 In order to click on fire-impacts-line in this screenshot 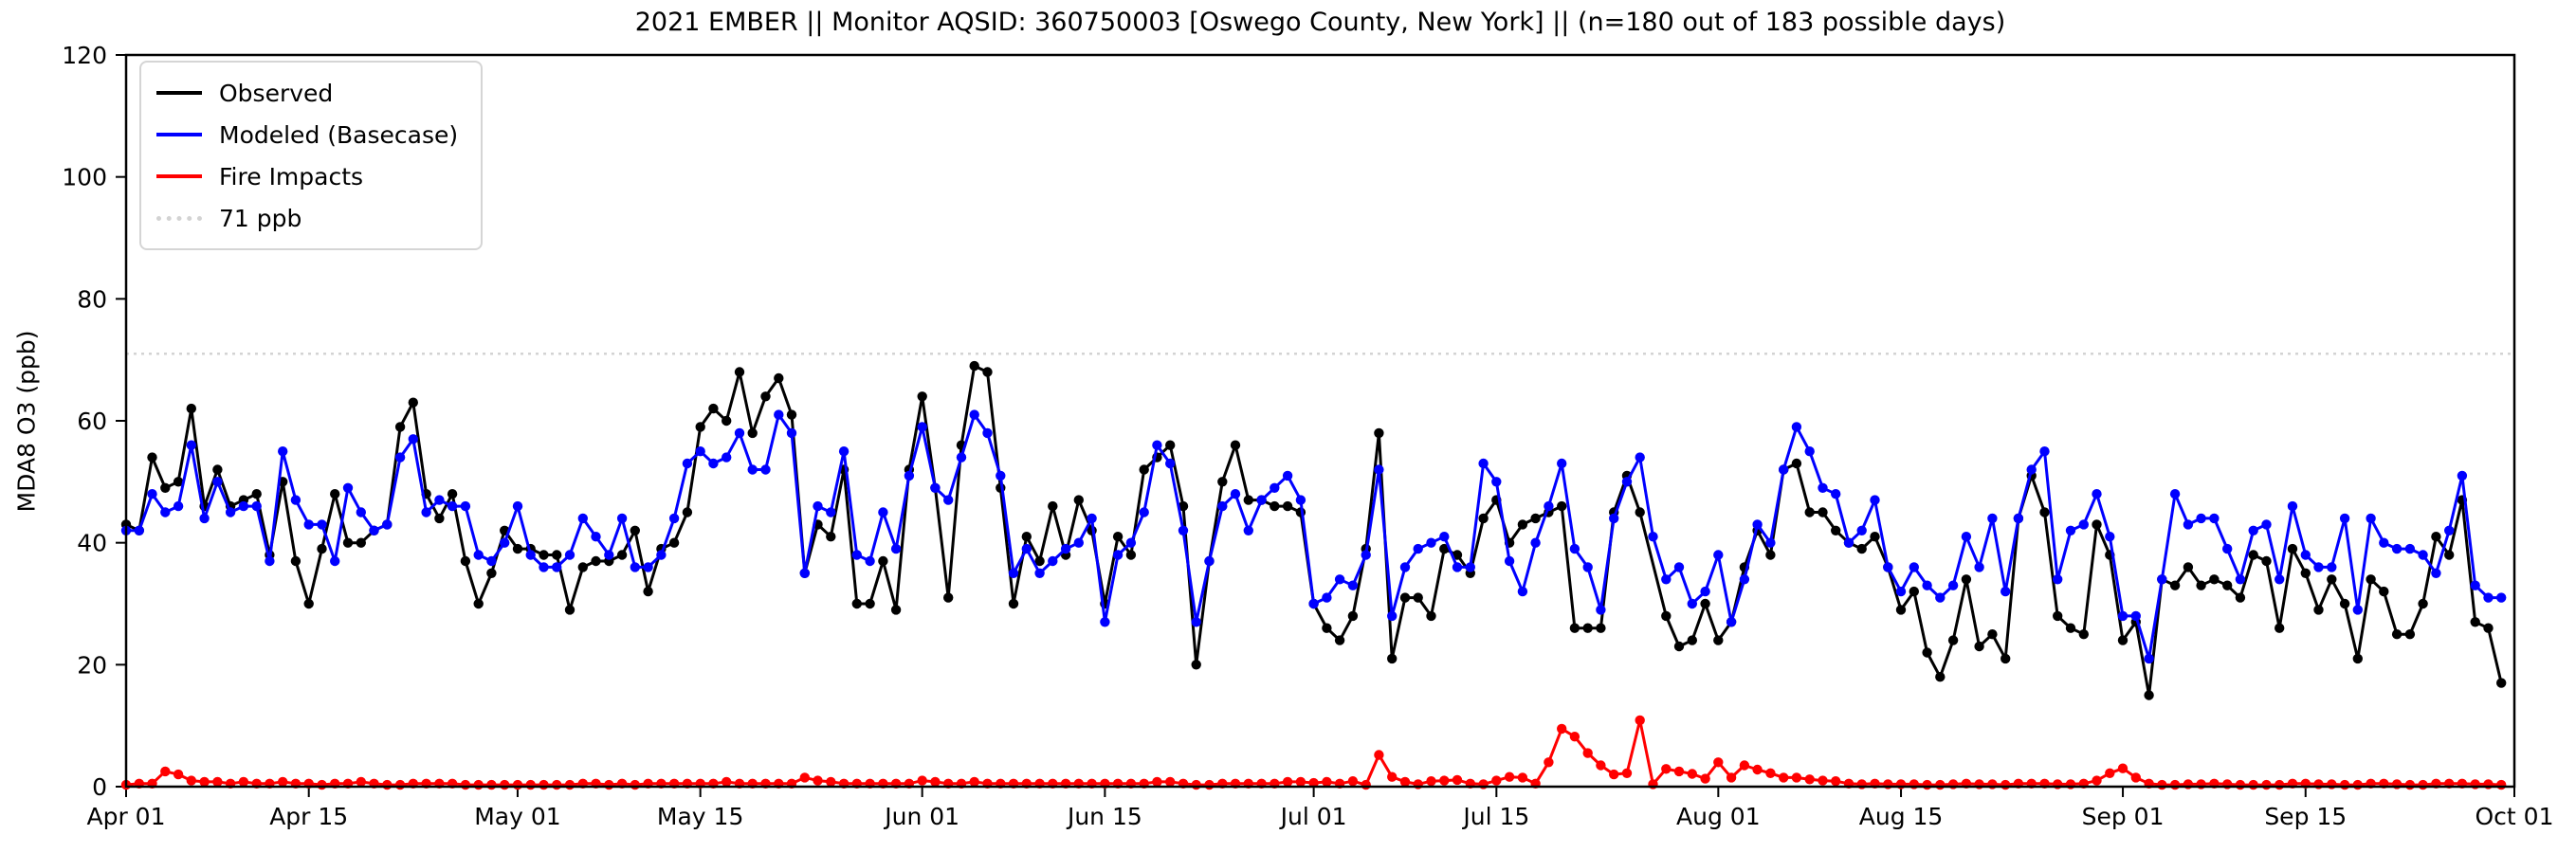, I will do `click(1313, 752)`.